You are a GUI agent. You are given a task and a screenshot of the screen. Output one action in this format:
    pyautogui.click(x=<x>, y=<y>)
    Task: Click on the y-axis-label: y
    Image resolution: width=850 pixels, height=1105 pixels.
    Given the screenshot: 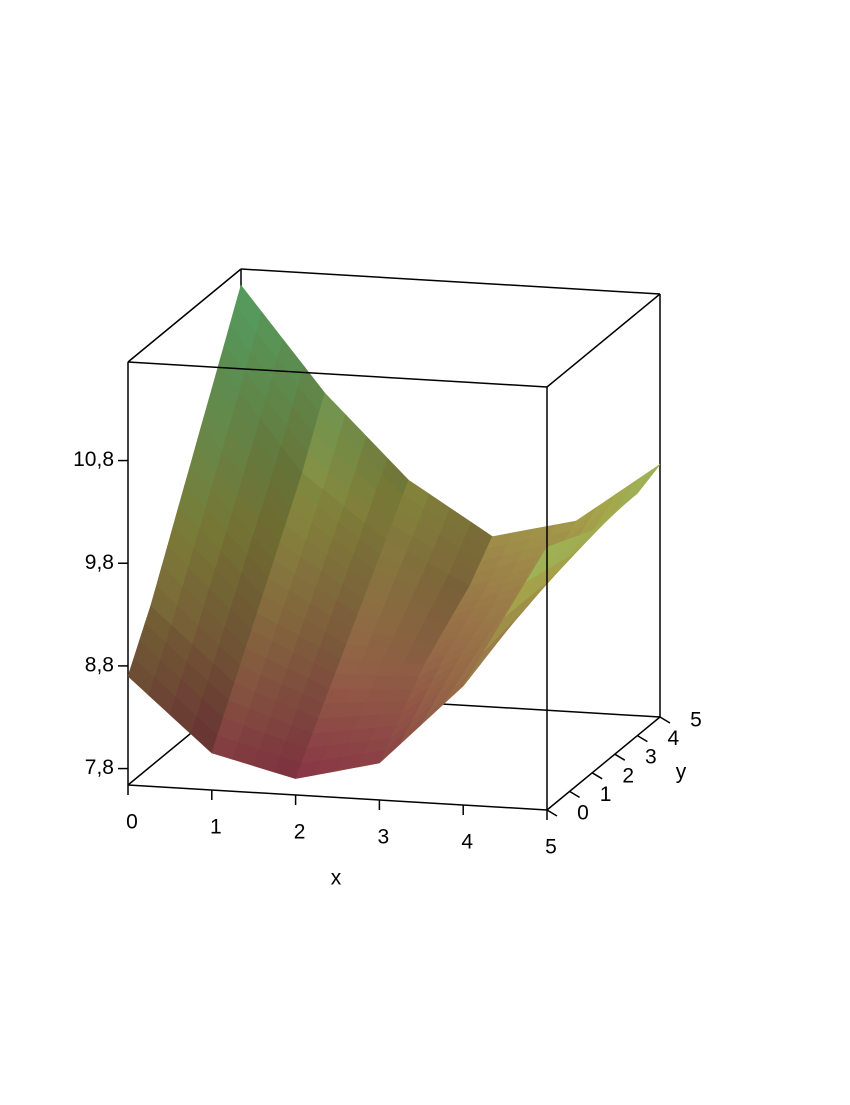 What is the action you would take?
    pyautogui.click(x=681, y=772)
    